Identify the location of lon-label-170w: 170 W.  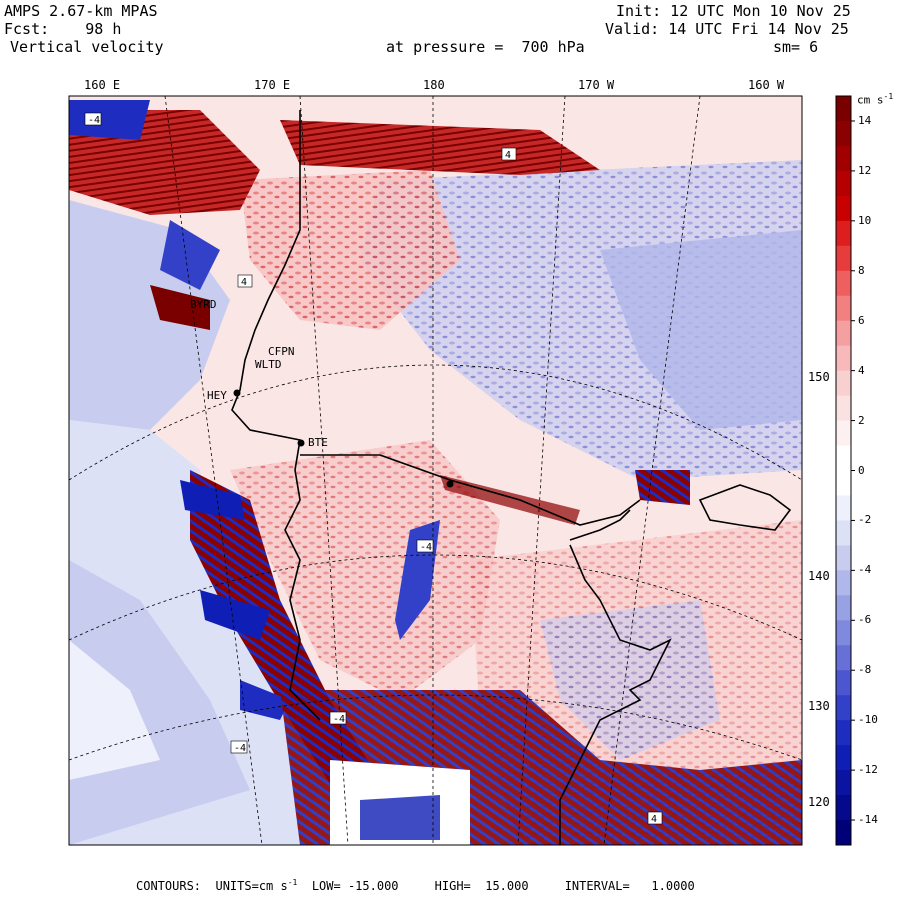
(596, 85).